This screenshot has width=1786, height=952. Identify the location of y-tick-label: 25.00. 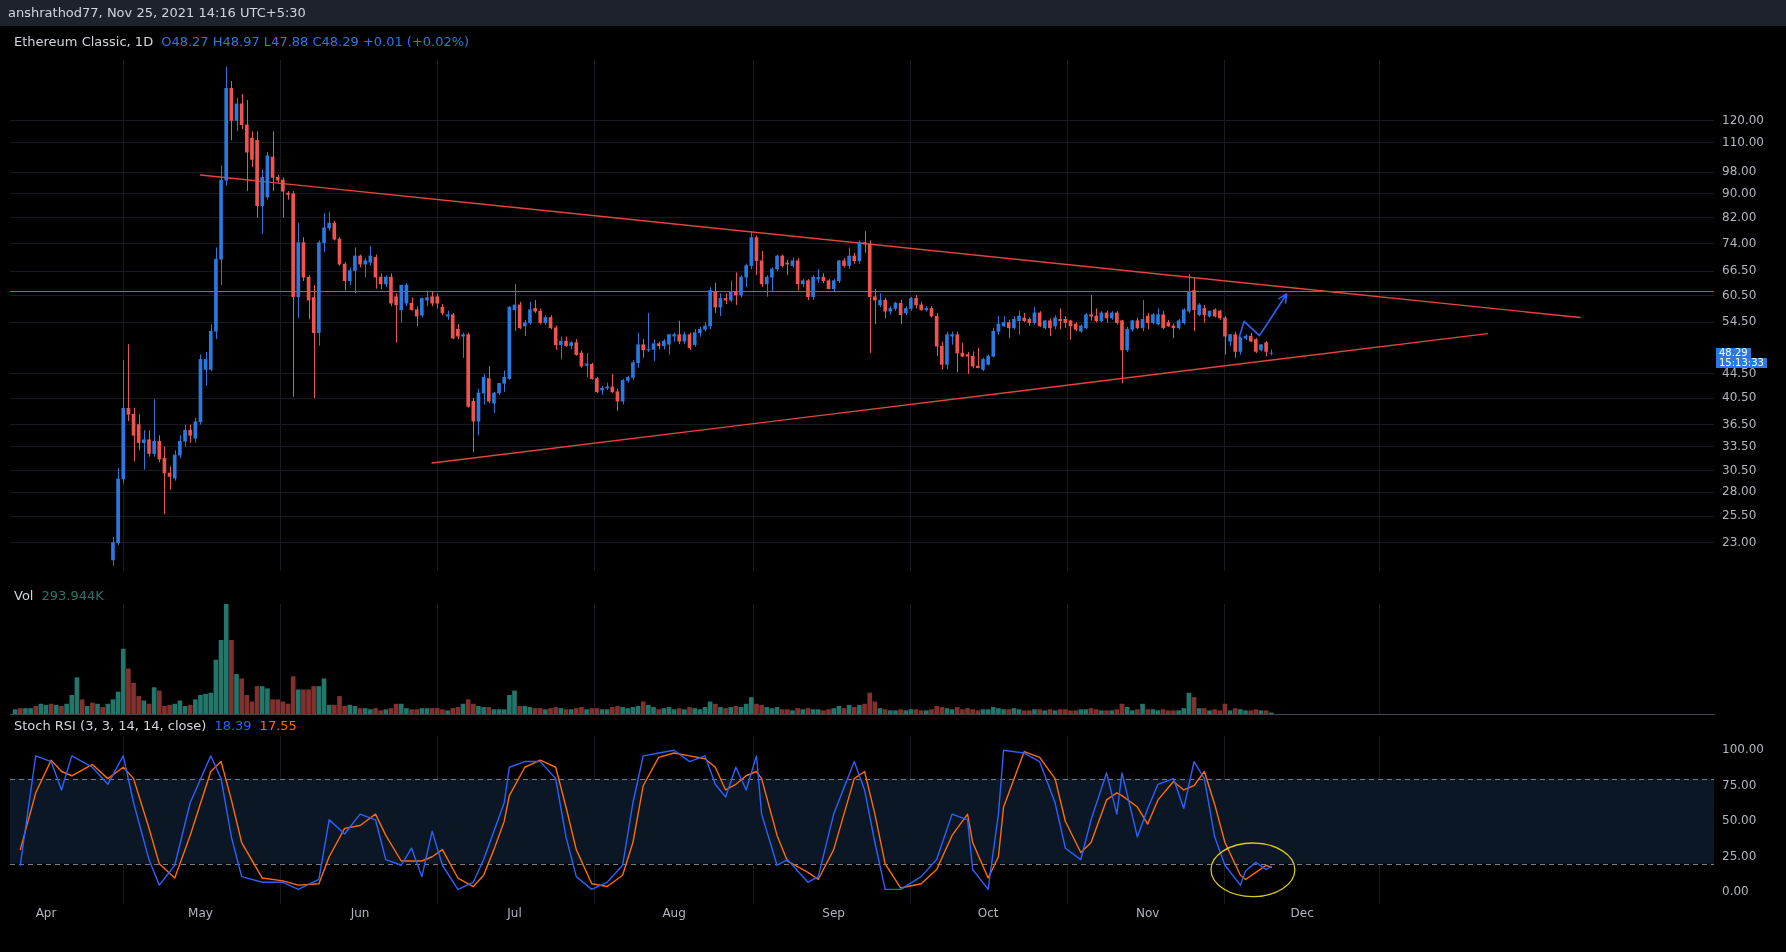
(1739, 855).